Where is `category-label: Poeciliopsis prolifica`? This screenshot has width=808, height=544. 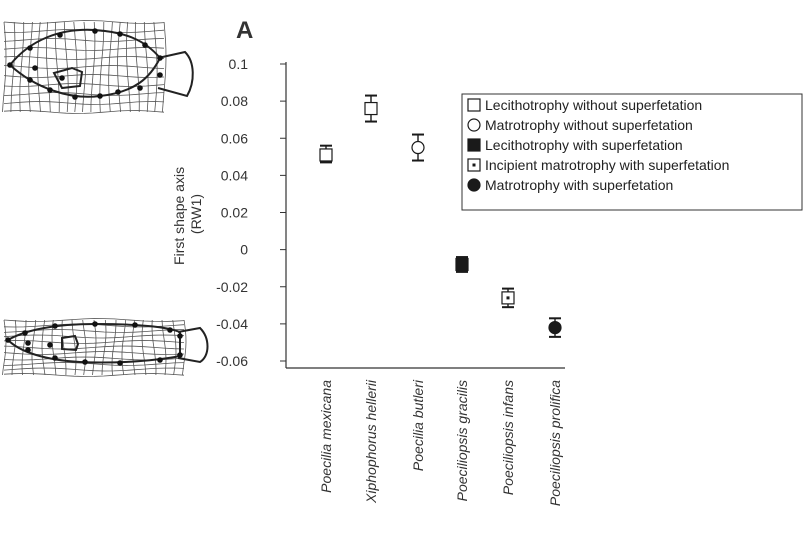
category-label: Poeciliopsis prolifica is located at coordinates (555, 443).